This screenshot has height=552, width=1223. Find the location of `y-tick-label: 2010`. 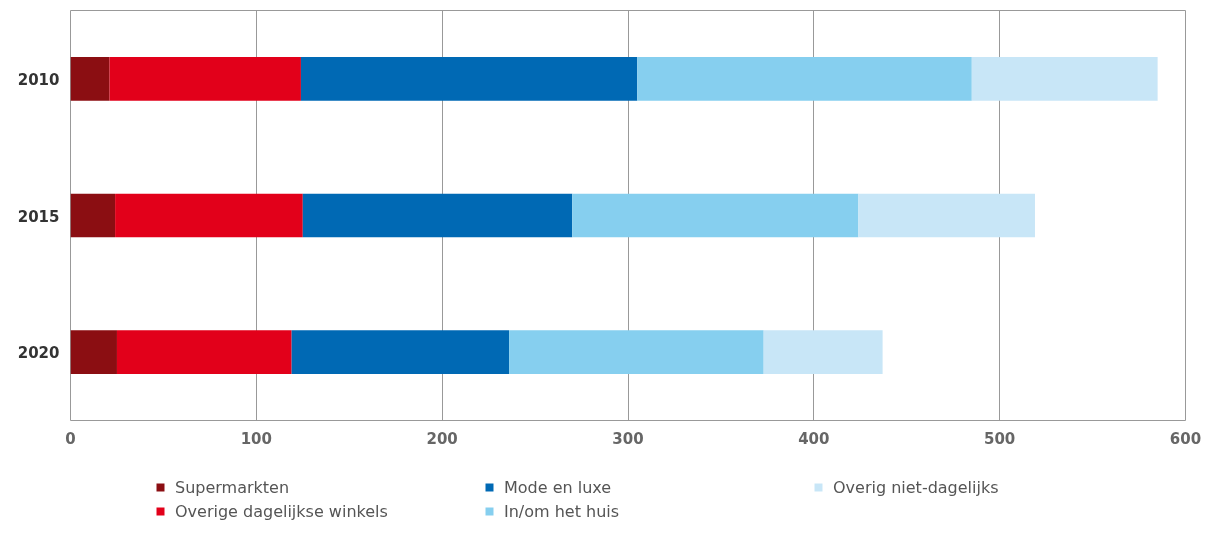

y-tick-label: 2010 is located at coordinates (38, 79).